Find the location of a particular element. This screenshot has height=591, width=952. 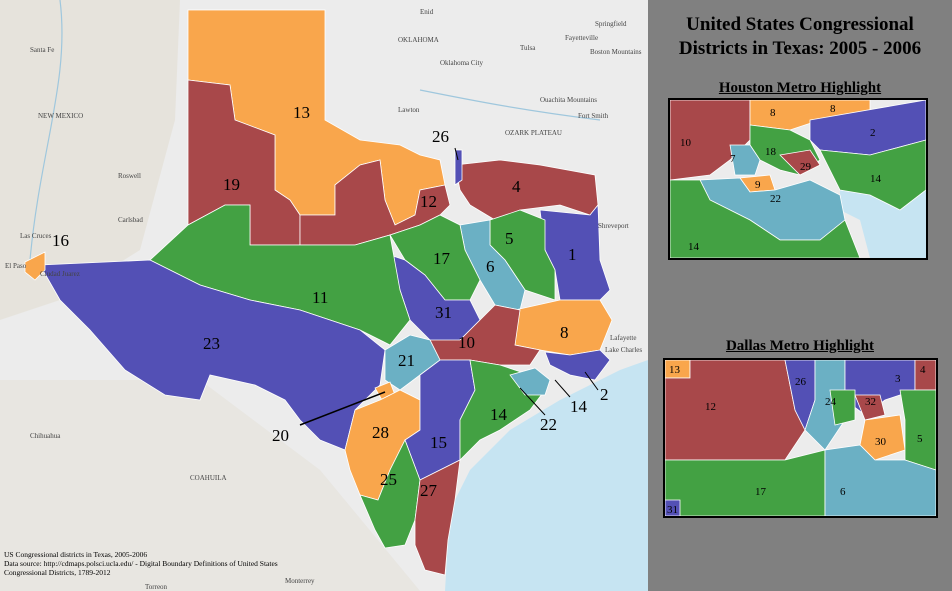

base-label: Lake Charles is located at coordinates (623, 350).